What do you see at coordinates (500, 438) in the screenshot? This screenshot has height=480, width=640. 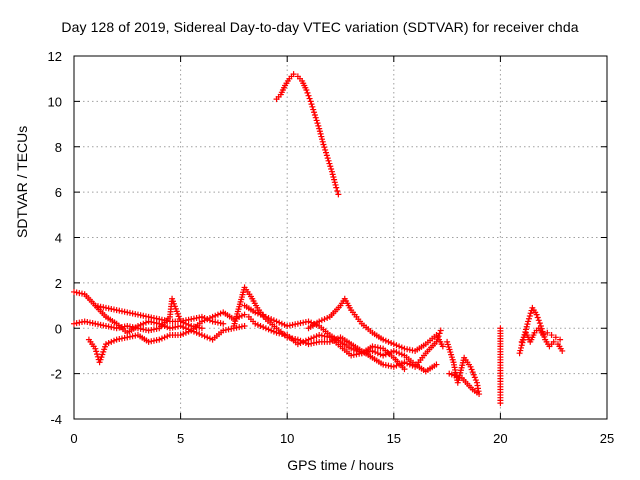 I see `x-tick-label: 20` at bounding box center [500, 438].